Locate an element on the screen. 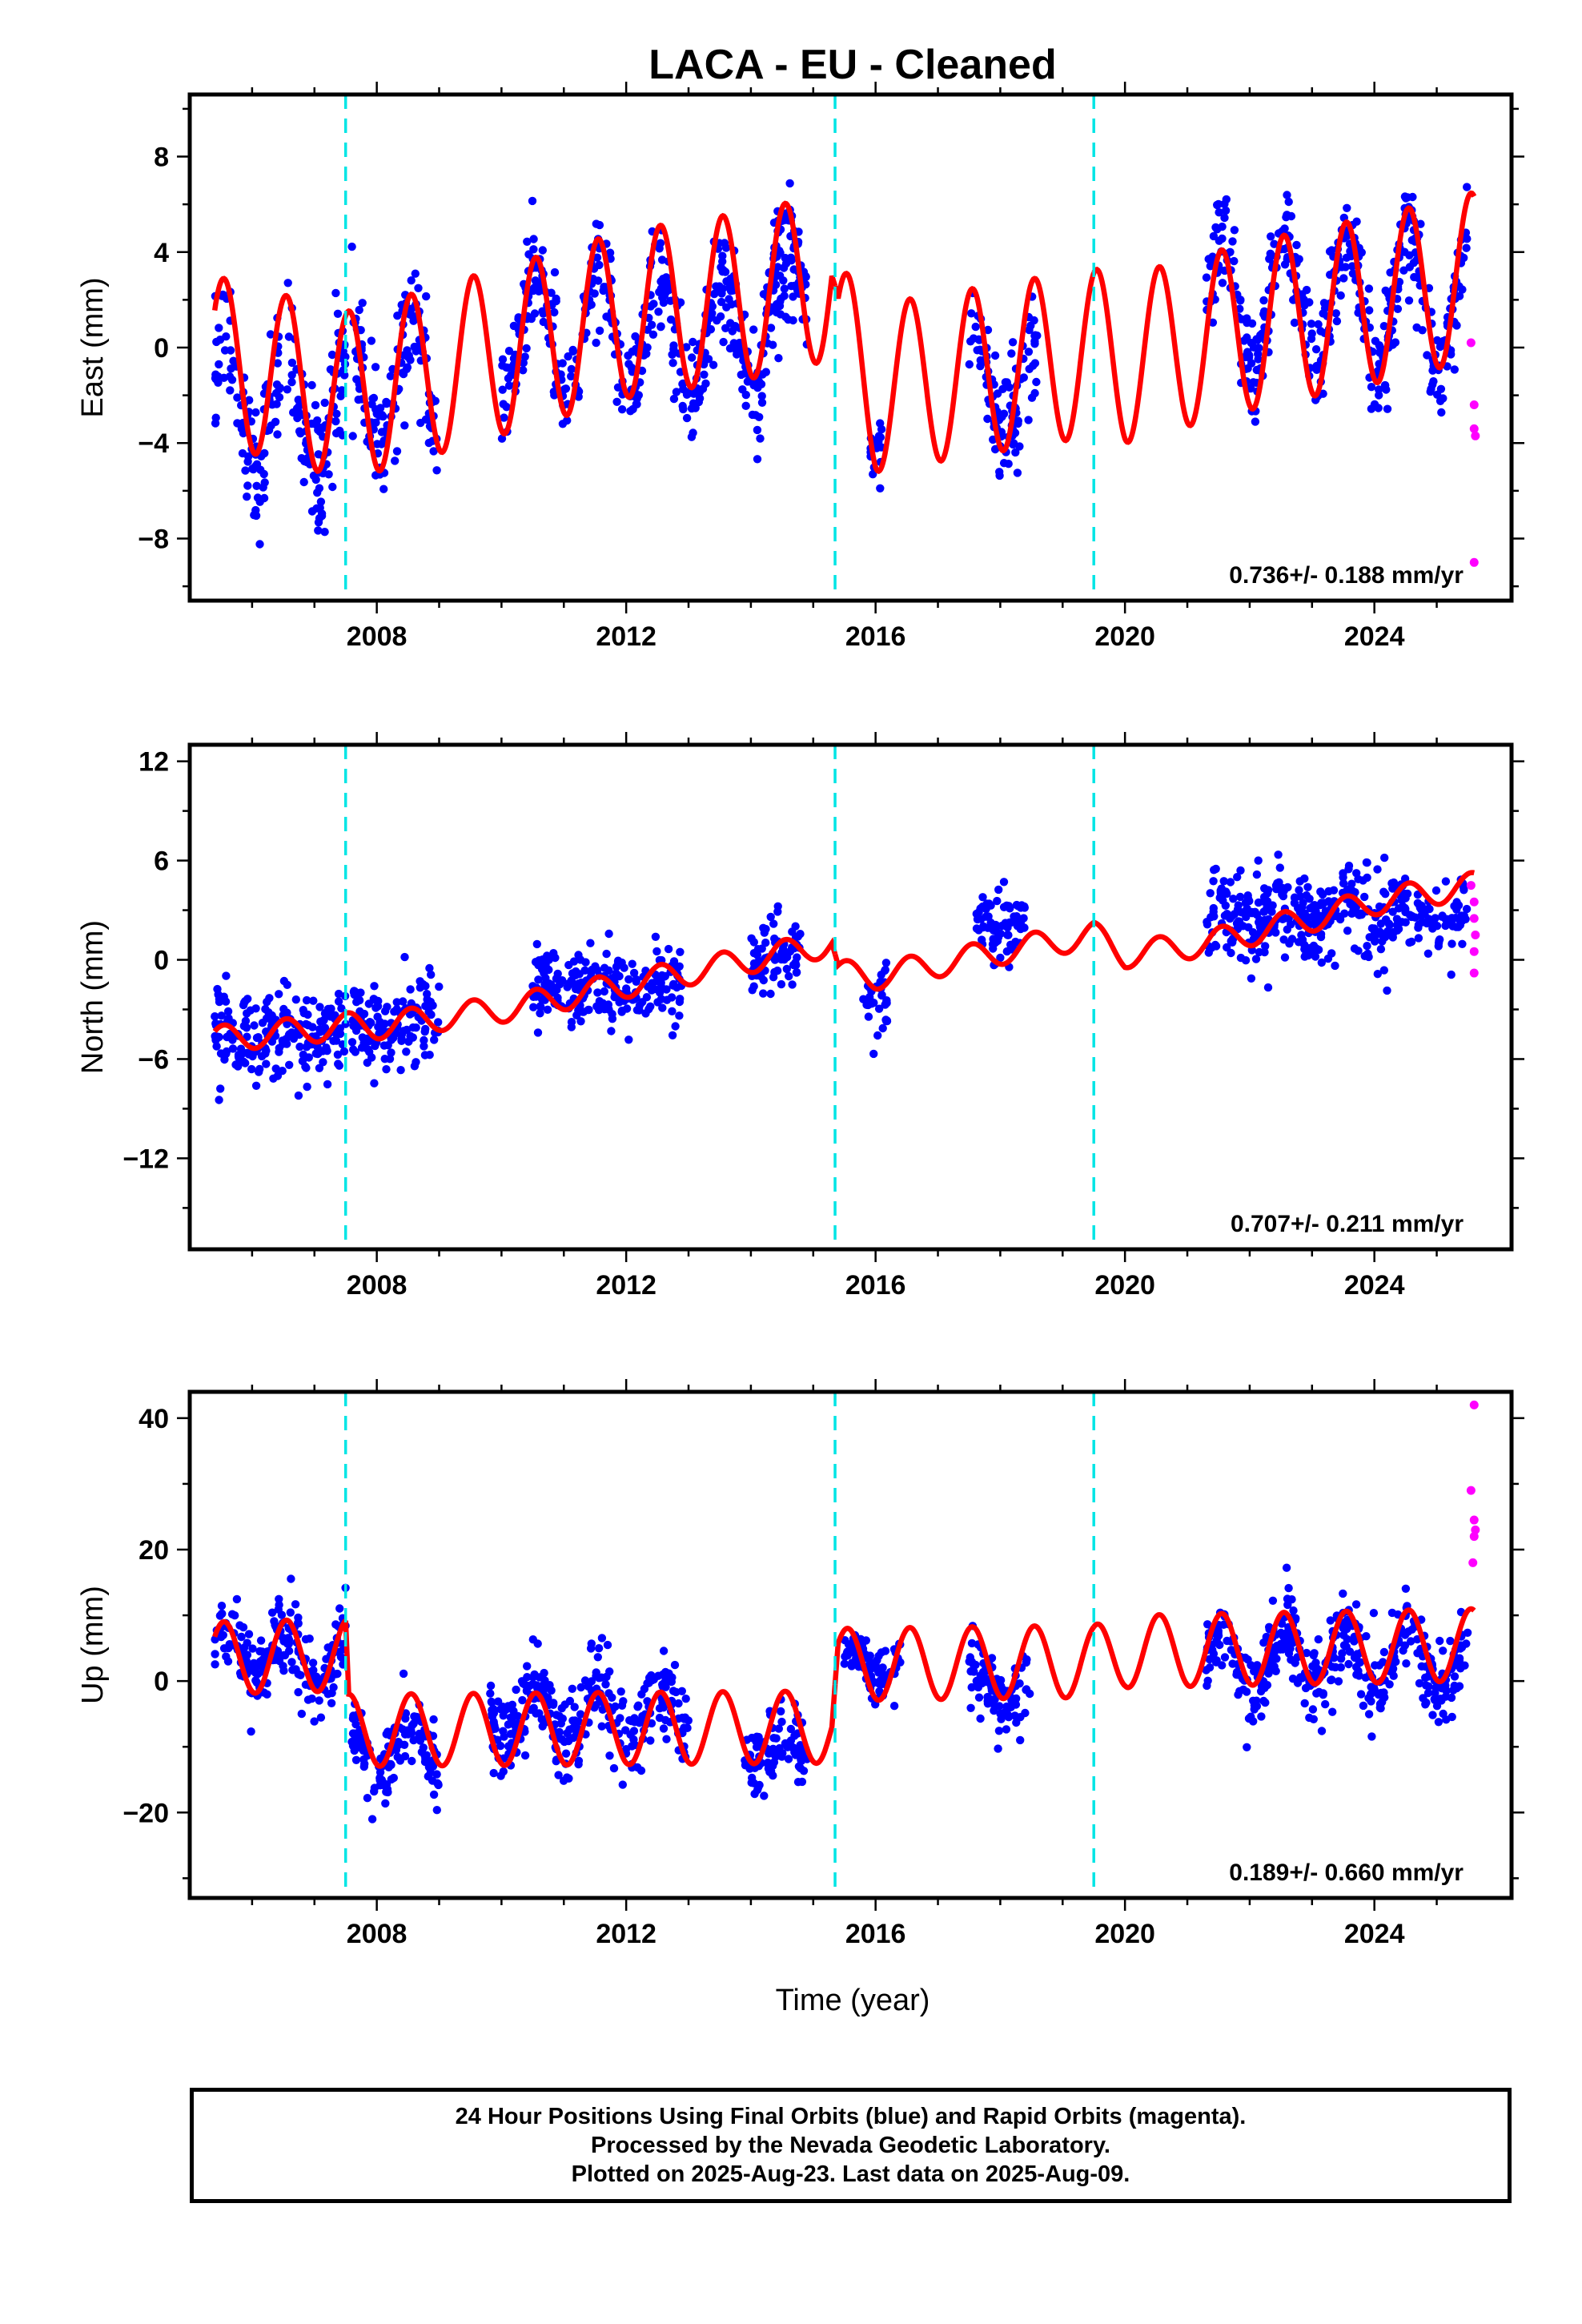 The width and height of the screenshot is (1582, 2324). x-tick-label: 2016 is located at coordinates (875, 1285).